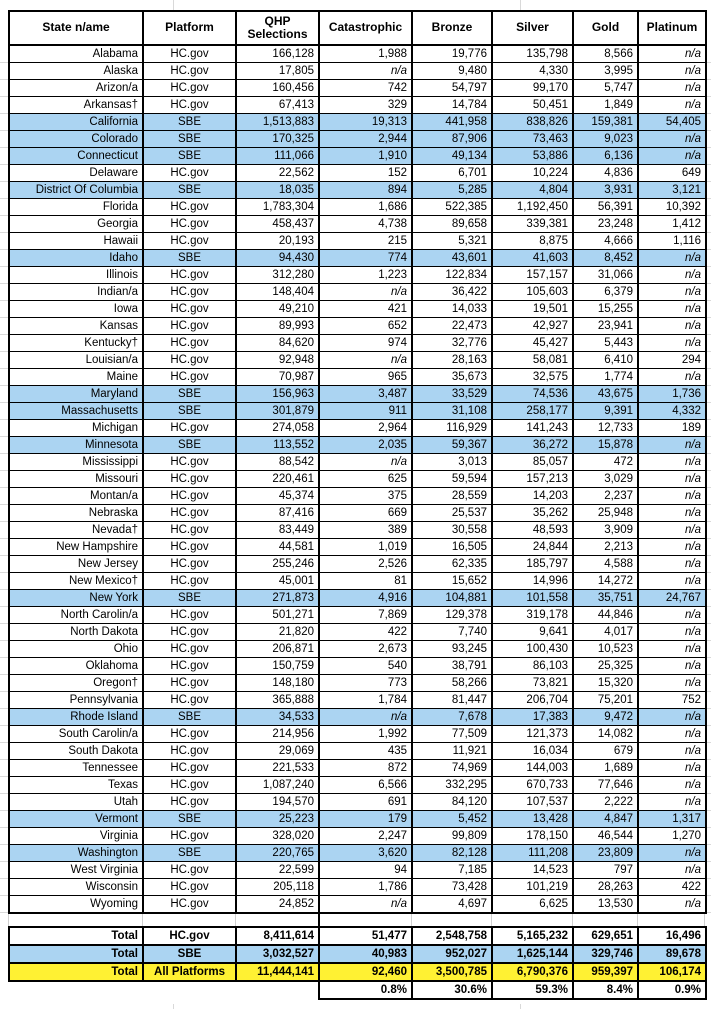  What do you see at coordinates (605, 666) in the screenshot?
I see `cell-gold: 25,325` at bounding box center [605, 666].